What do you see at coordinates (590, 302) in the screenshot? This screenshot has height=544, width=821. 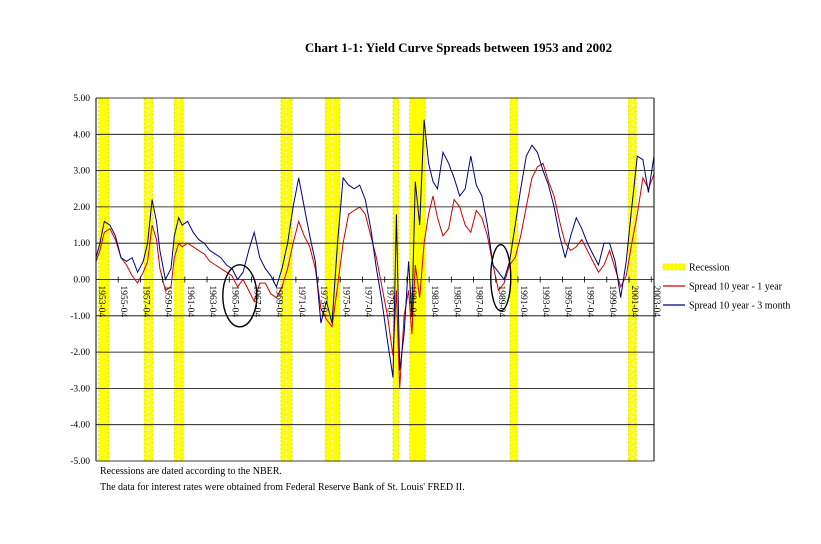 I see `x-tick-label: 1997-04` at bounding box center [590, 302].